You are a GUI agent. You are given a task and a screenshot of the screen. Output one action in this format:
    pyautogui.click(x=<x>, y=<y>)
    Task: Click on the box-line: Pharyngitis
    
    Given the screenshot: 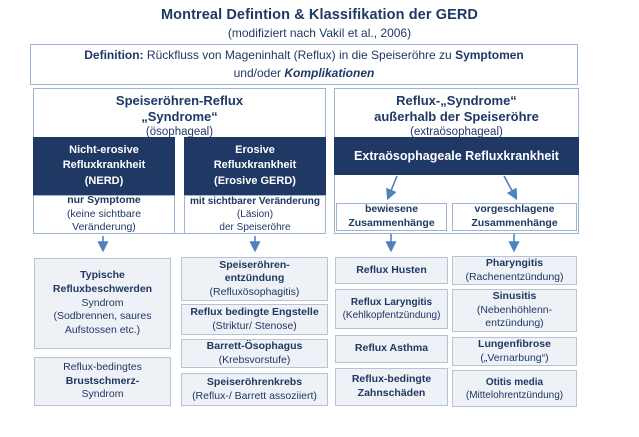 What is the action you would take?
    pyautogui.click(x=514, y=262)
    